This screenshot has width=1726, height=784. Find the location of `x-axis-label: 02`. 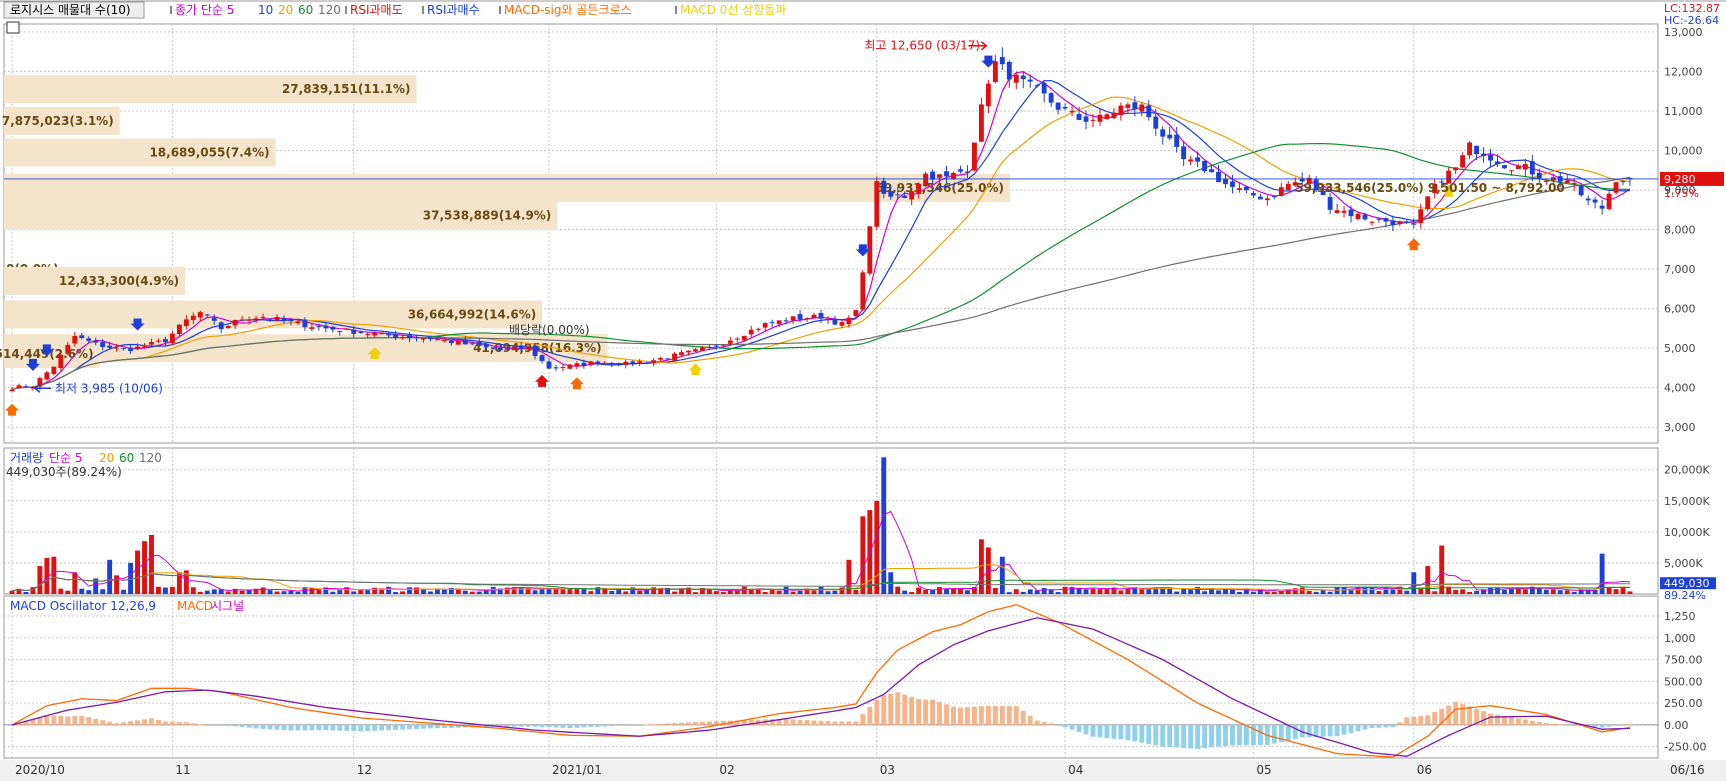

x-axis-label: 02 is located at coordinates (726, 770).